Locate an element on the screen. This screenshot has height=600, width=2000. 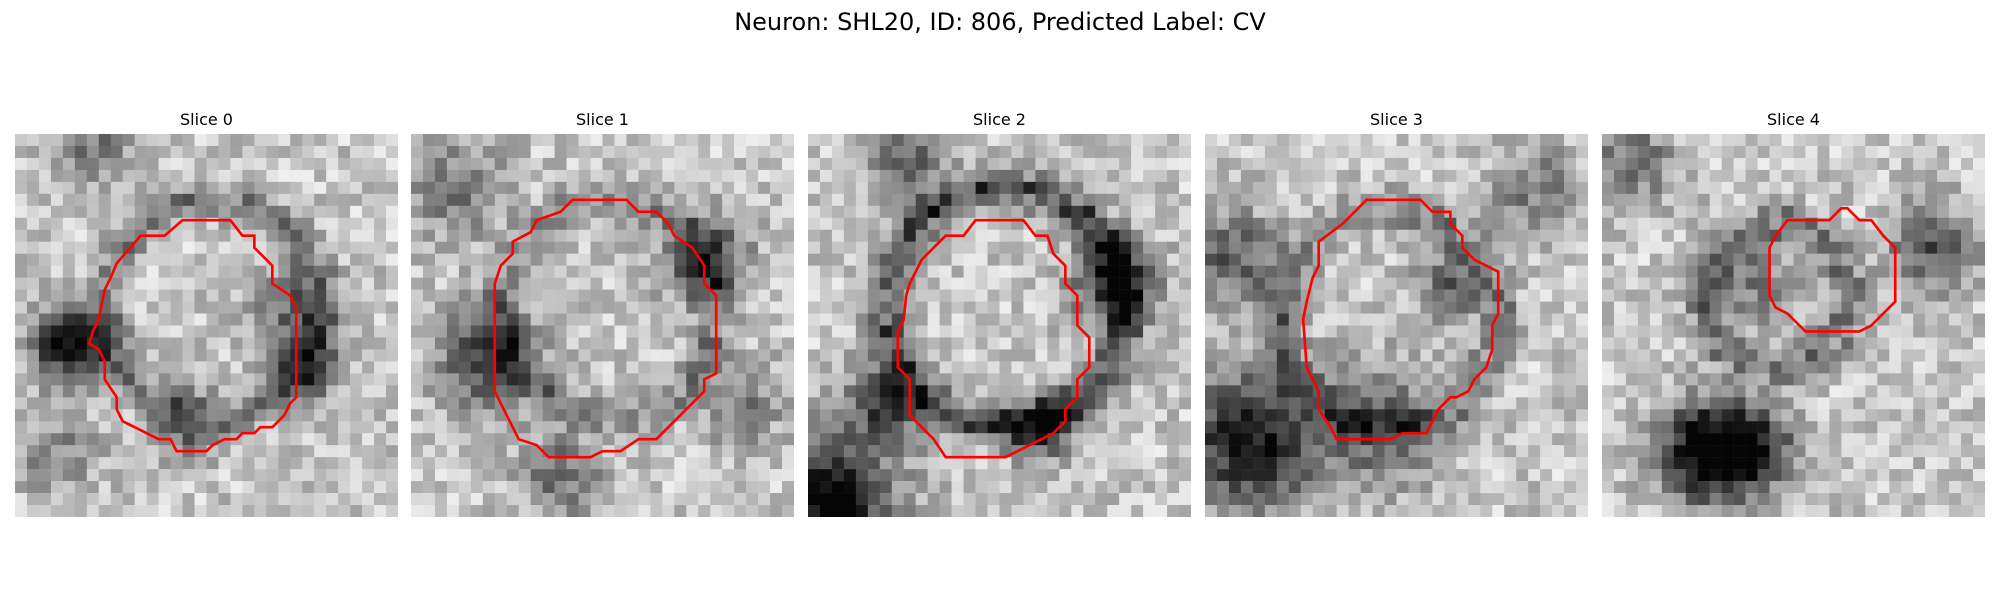
slice-title: Slice 3 is located at coordinates (1396, 119).